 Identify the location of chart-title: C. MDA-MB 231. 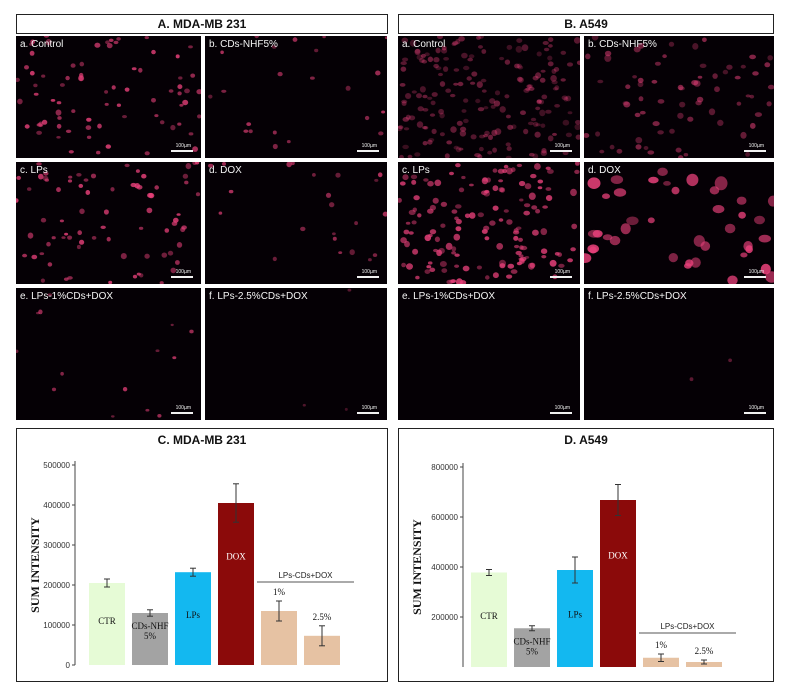
(202, 440).